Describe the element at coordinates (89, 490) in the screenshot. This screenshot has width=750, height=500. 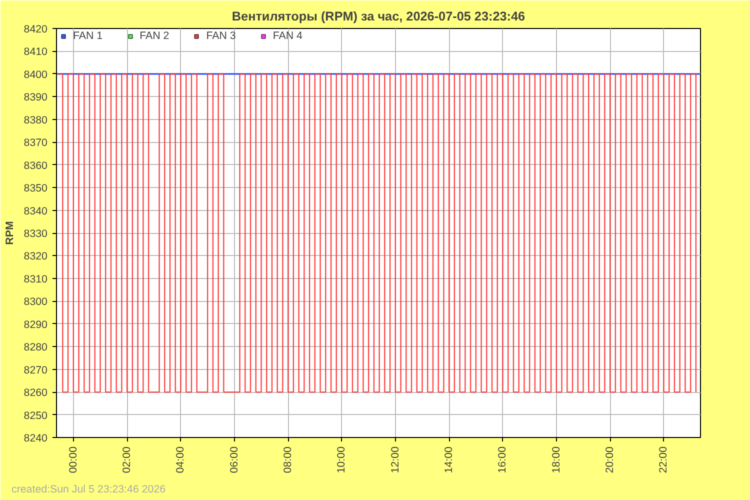
I see `text: created:Sun Jul 5 23:23:46 2026` at that location.